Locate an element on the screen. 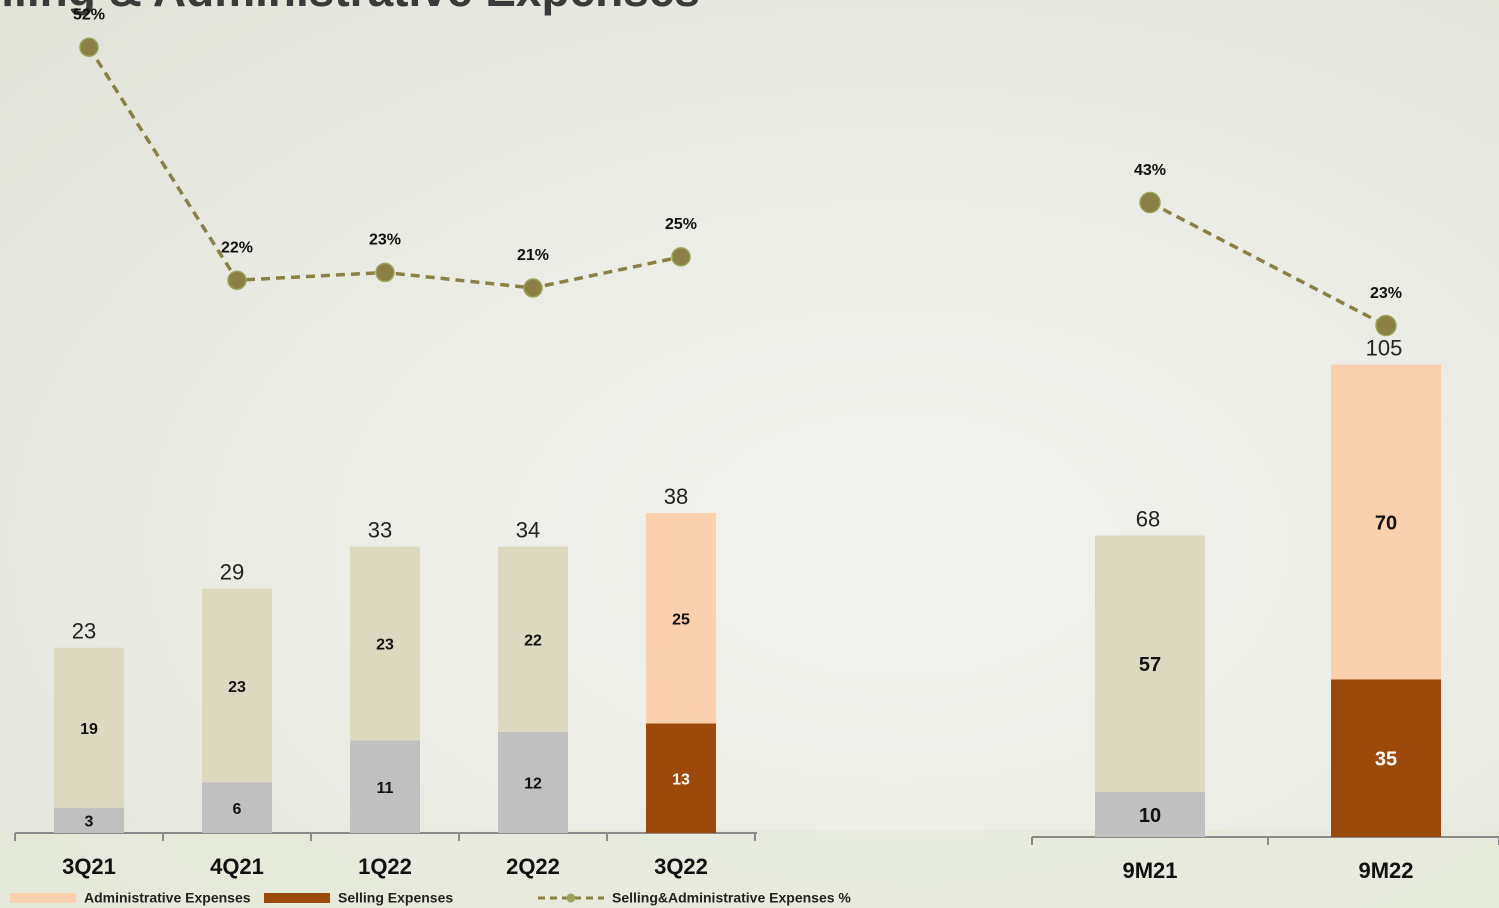  legend-label: Selling&Administrative Expenses % is located at coordinates (731, 898).